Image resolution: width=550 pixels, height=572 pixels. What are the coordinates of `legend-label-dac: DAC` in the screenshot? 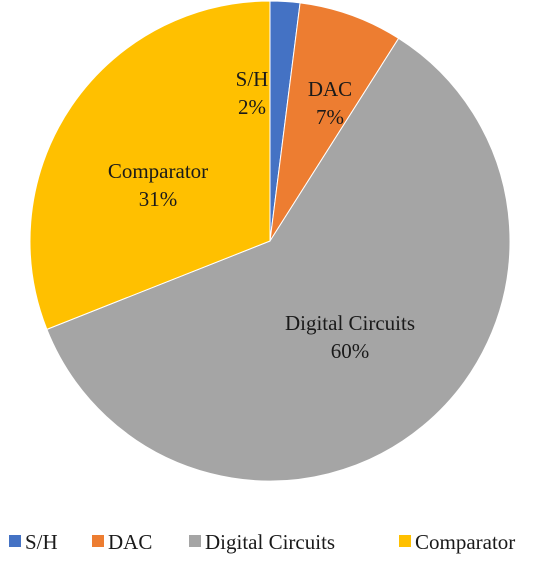 It's located at (130, 542).